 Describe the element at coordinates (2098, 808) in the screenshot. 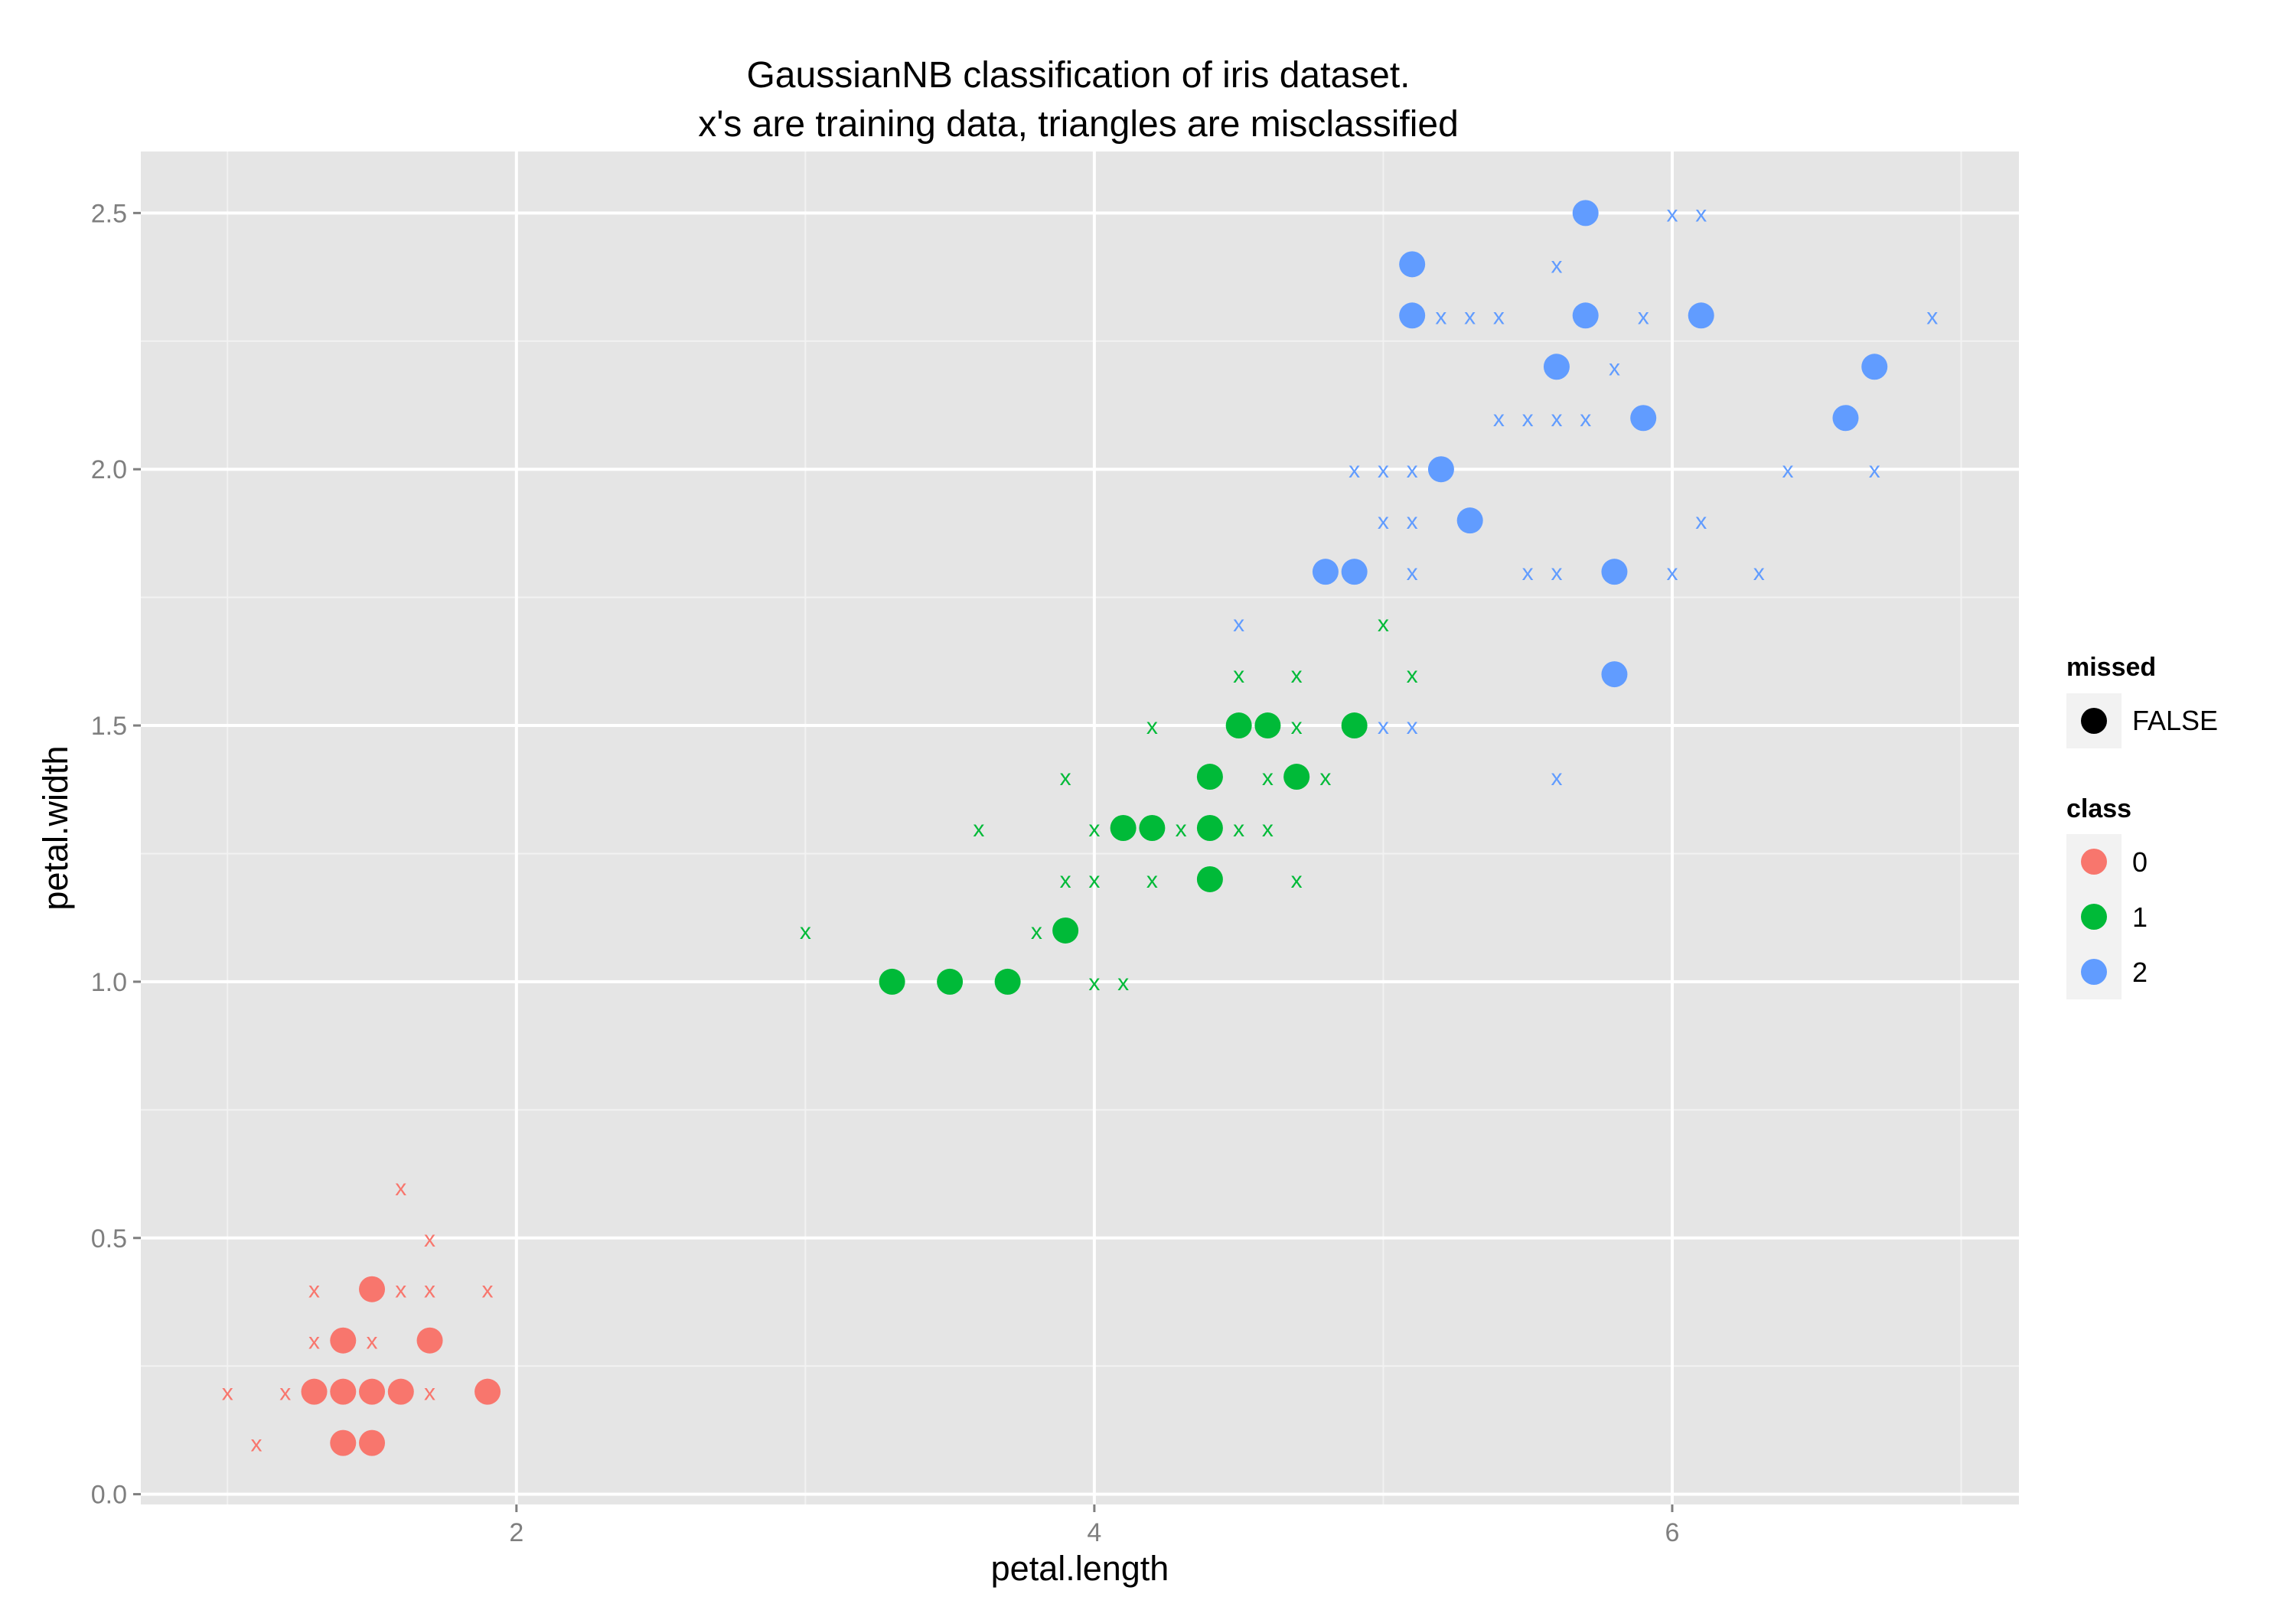

I see `legend-title-class: class` at that location.